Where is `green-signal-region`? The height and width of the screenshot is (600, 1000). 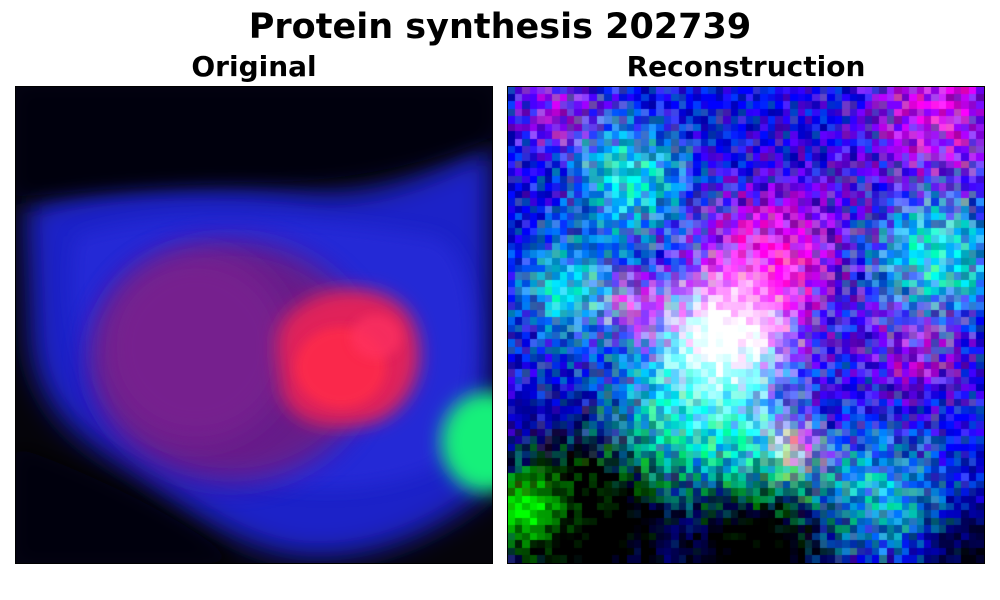 green-signal-region is located at coordinates (466, 442).